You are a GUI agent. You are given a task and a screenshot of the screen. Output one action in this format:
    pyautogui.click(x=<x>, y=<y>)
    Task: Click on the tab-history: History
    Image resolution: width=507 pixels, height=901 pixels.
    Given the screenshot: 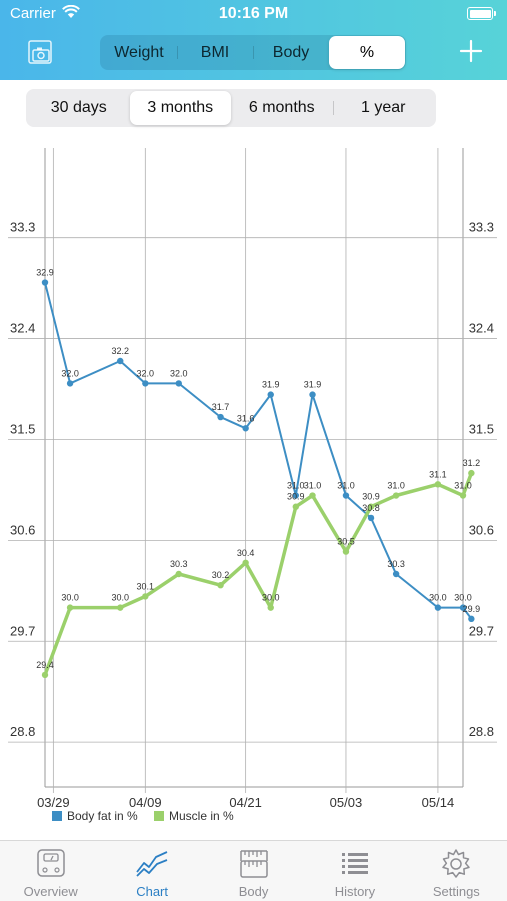 What is the action you would take?
    pyautogui.click(x=354, y=871)
    